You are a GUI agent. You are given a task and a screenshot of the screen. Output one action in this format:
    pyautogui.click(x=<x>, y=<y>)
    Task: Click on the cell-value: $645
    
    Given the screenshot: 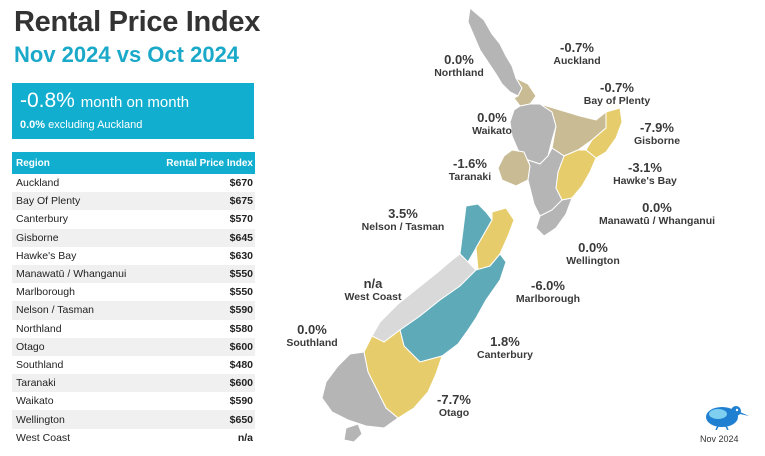 What is the action you would take?
    pyautogui.click(x=201, y=237)
    